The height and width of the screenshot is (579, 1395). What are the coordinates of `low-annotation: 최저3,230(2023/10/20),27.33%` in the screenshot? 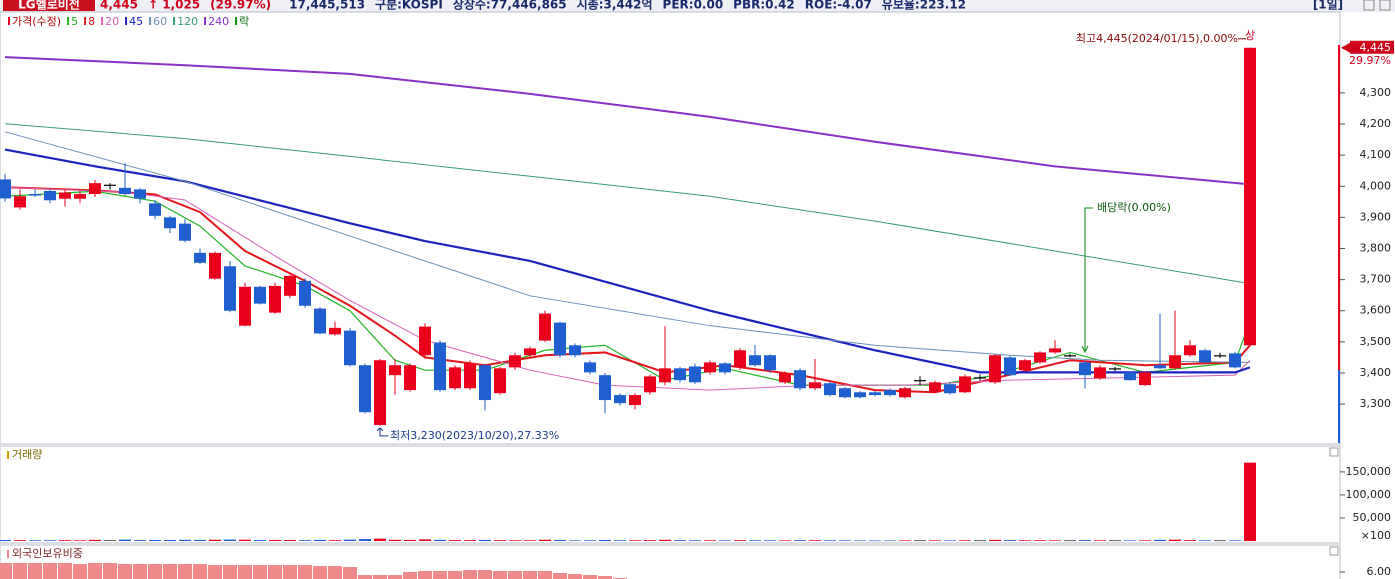 It's located at (474, 435).